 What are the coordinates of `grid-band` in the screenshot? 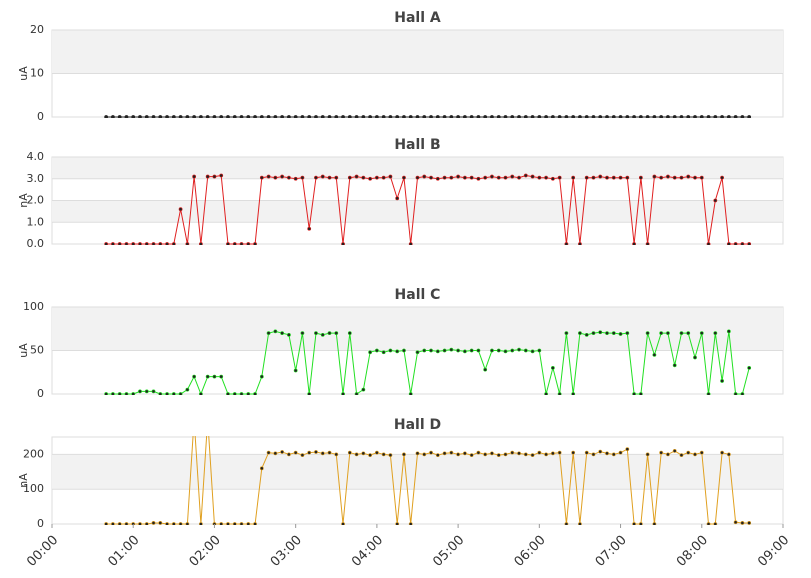 It's located at (417, 329).